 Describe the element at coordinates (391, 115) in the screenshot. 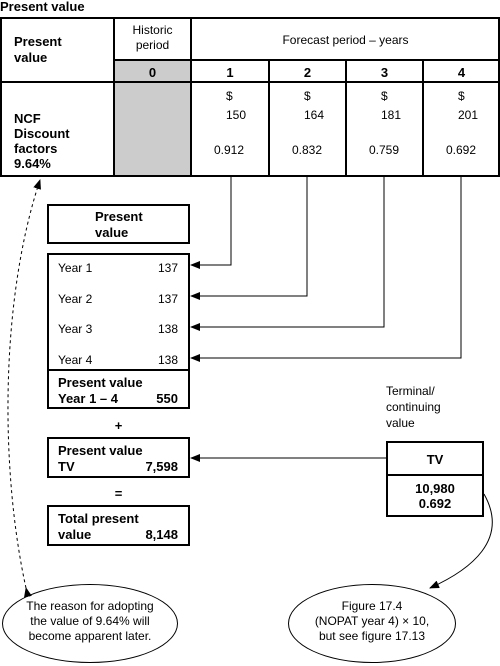

I see `ncf-value: 181` at that location.